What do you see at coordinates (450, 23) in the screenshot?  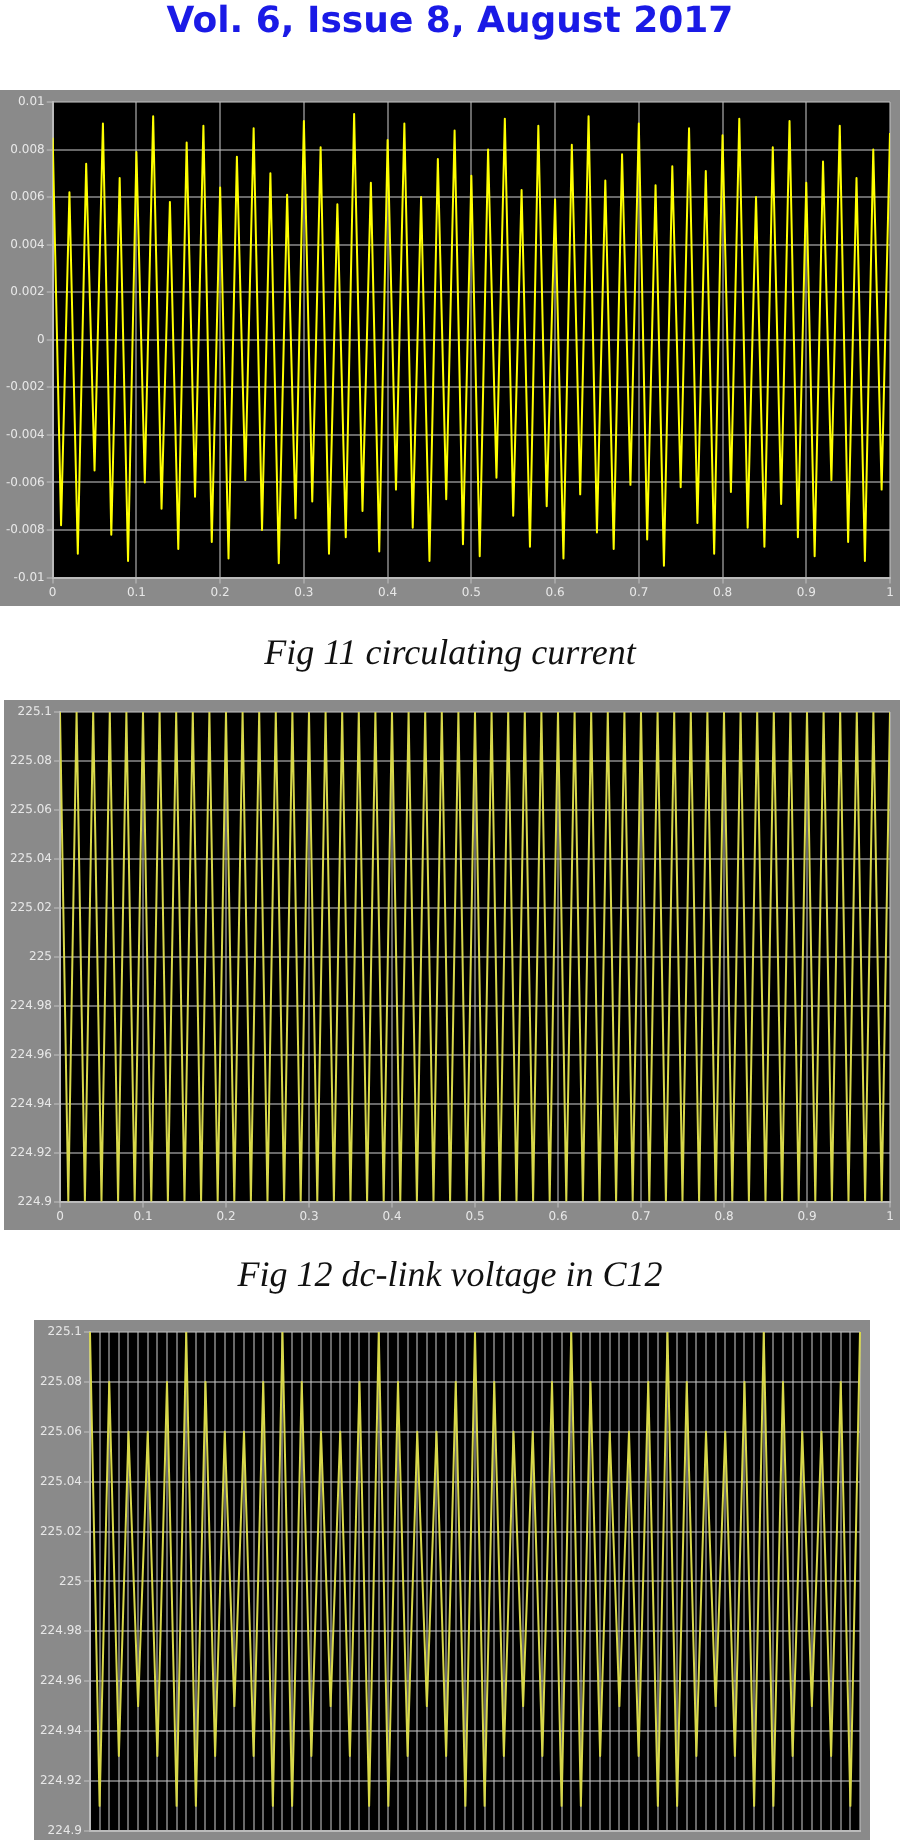 I see `text: Vol. 6, Issue 8, August 2017` at bounding box center [450, 23].